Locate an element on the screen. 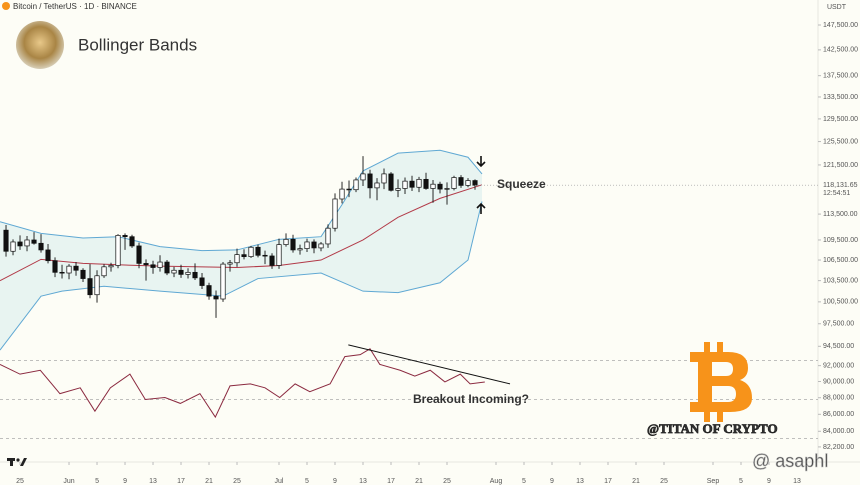 This screenshot has width=860, height=485. currency: USDT is located at coordinates (837, 7).